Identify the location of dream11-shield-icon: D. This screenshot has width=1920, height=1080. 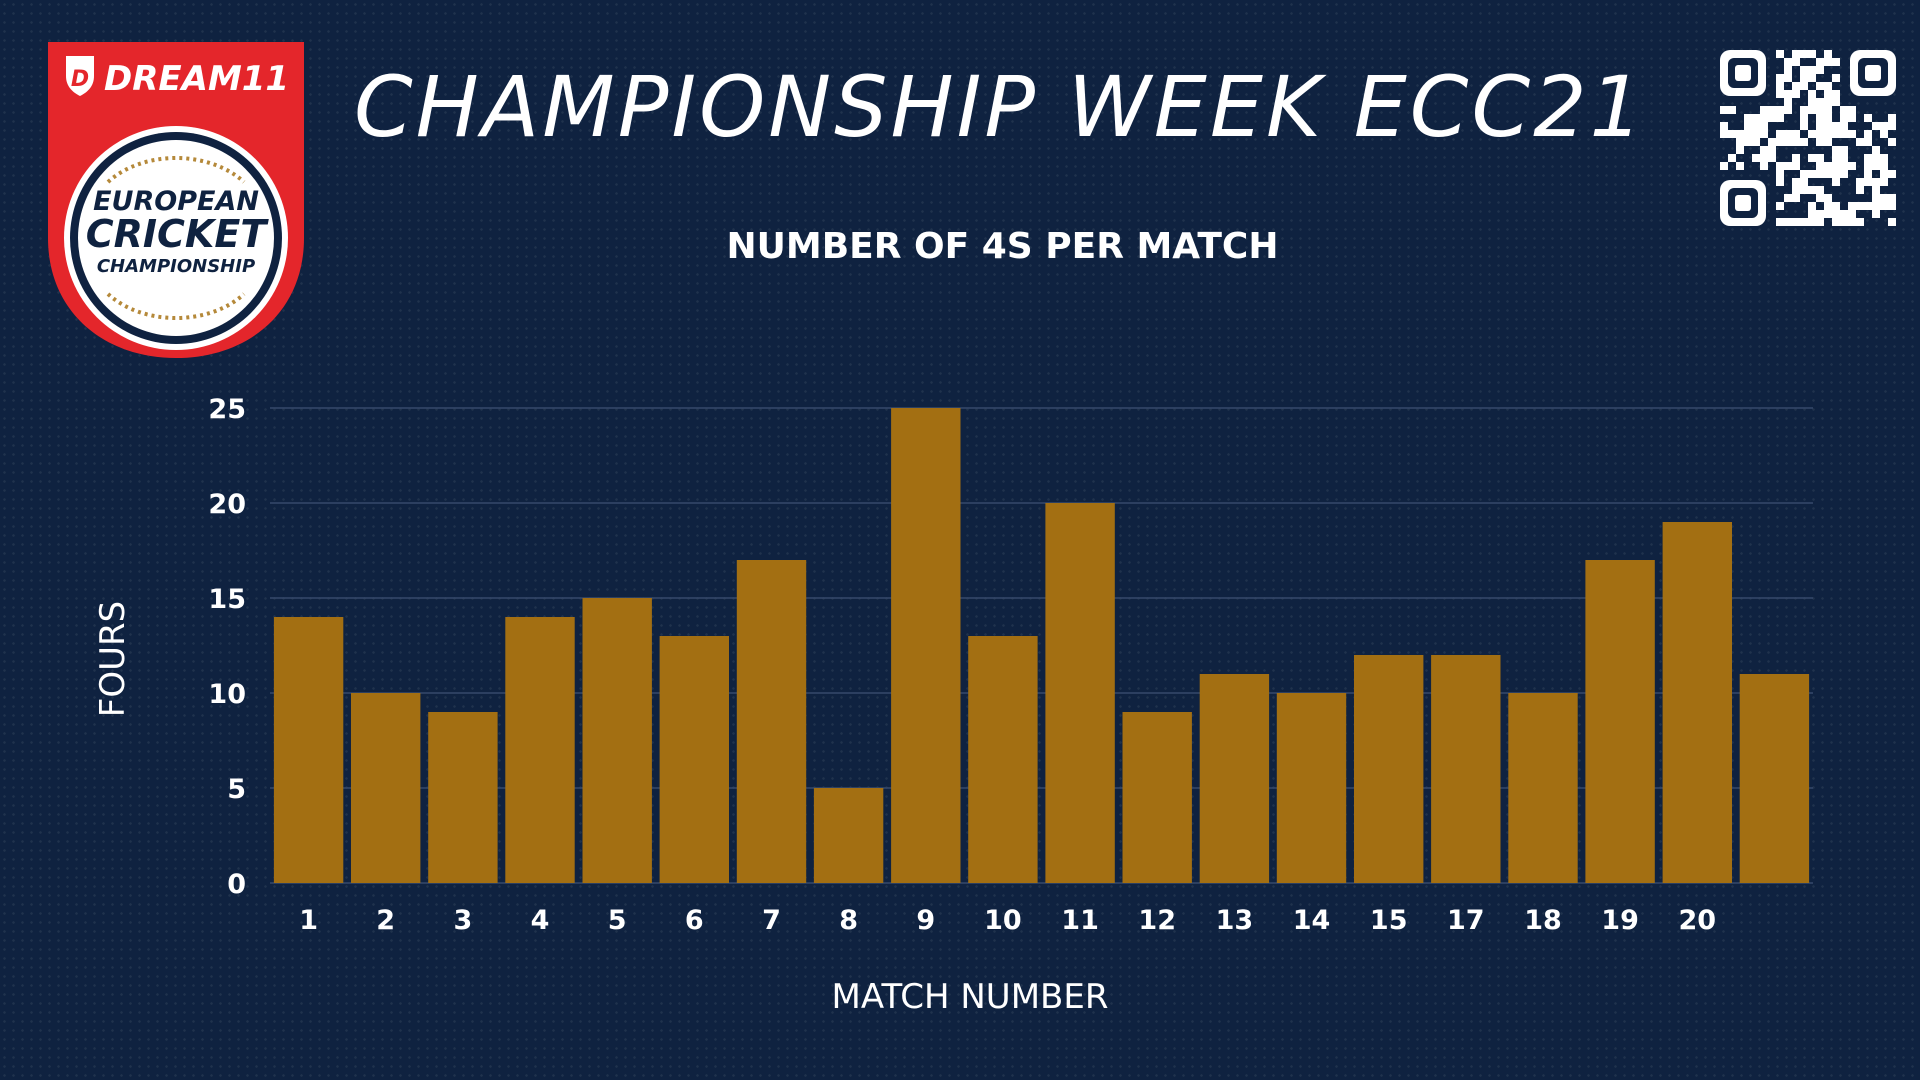
(80, 76).